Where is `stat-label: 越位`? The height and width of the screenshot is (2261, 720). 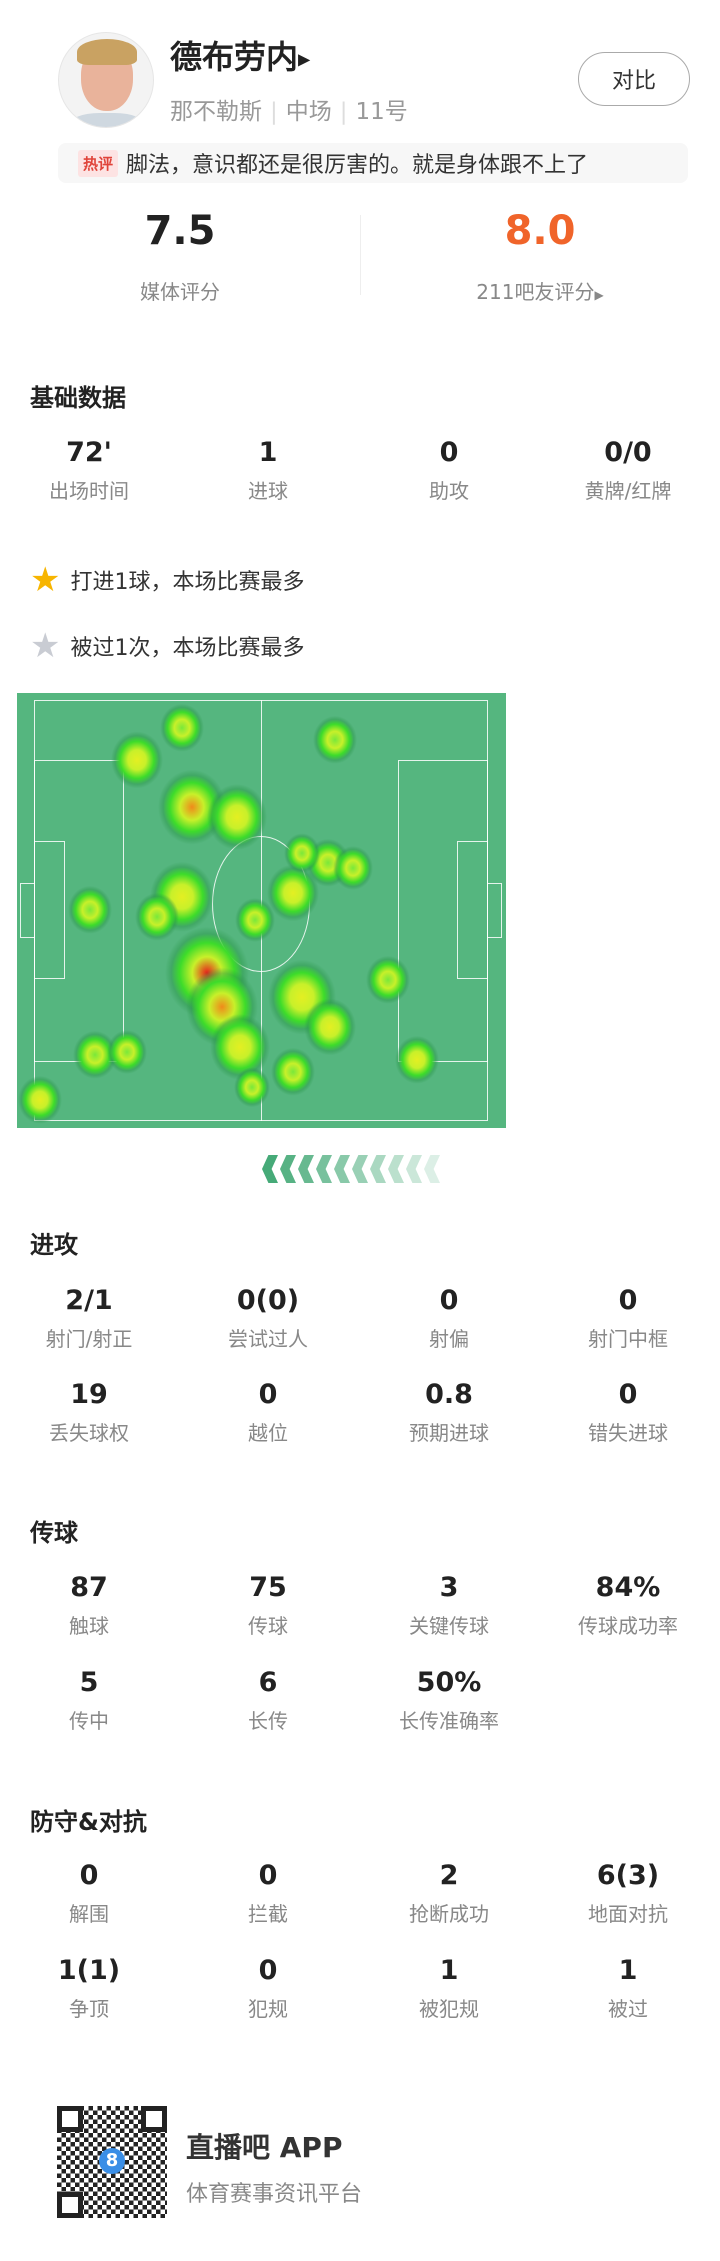 stat-label: 越位 is located at coordinates (268, 1433).